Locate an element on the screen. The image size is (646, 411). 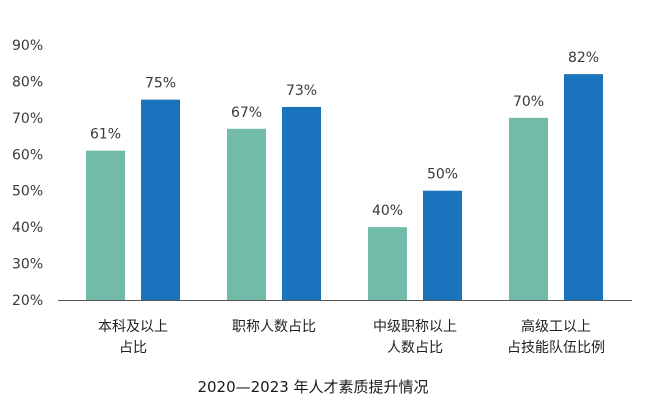
data-label: 82% is located at coordinates (583, 58).